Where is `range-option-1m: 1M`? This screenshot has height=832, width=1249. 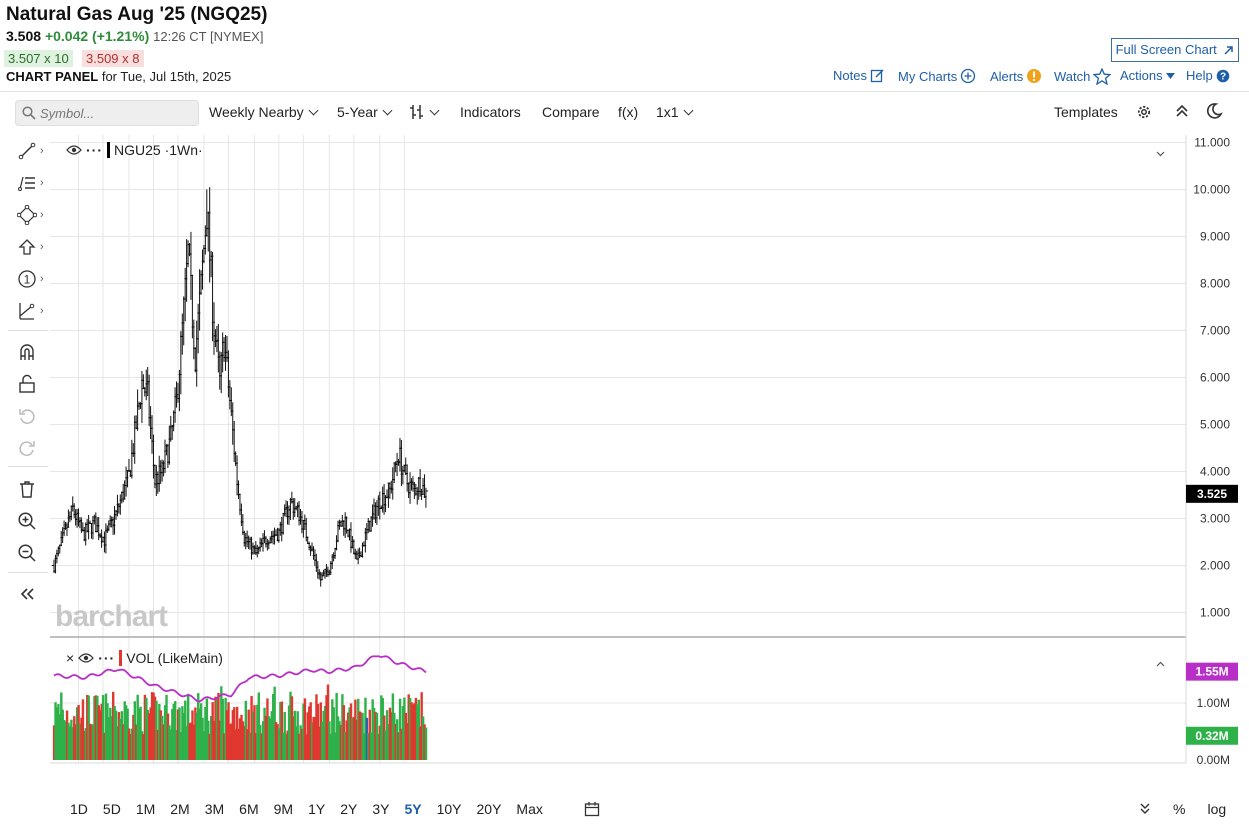 range-option-1m: 1M is located at coordinates (145, 809).